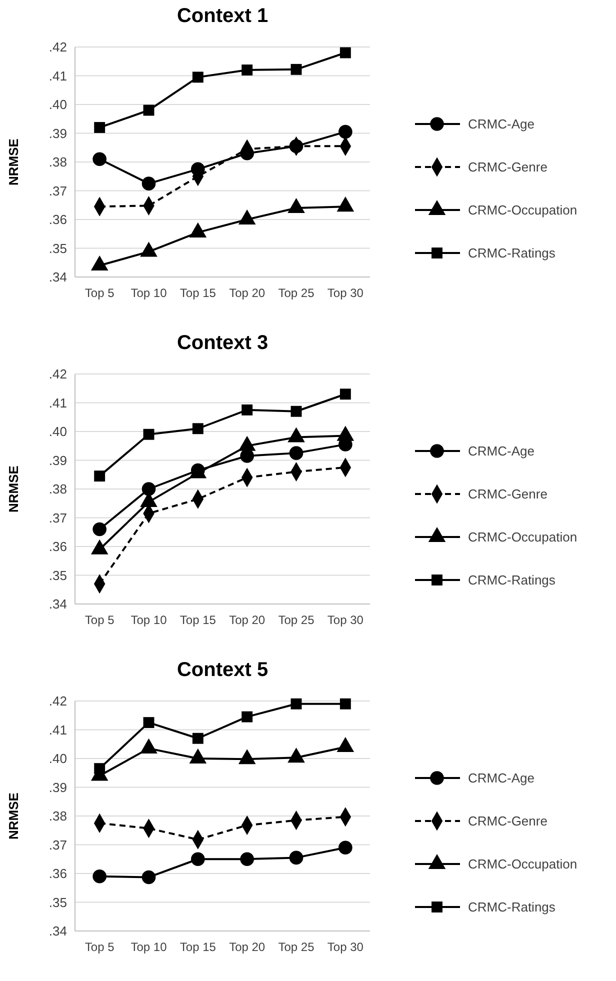 The width and height of the screenshot is (616, 981). I want to click on chart-title: Context 1, so click(222, 16).